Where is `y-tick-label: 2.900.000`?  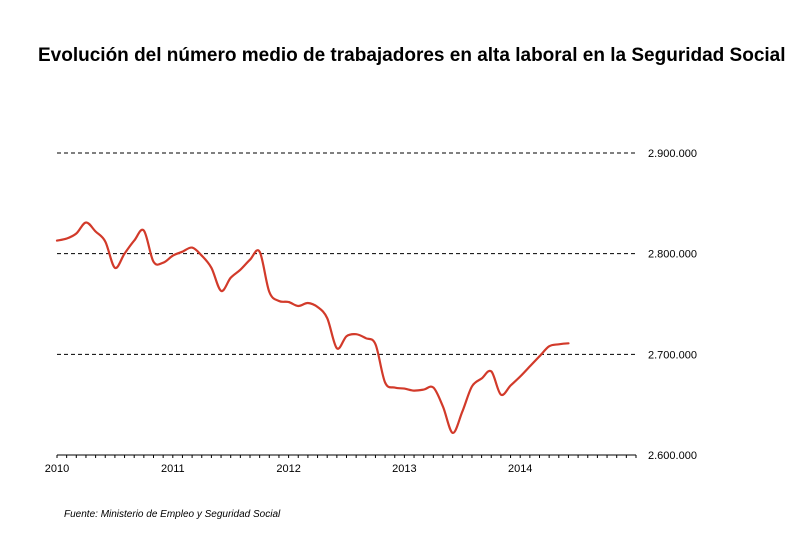 y-tick-label: 2.900.000 is located at coordinates (672, 154).